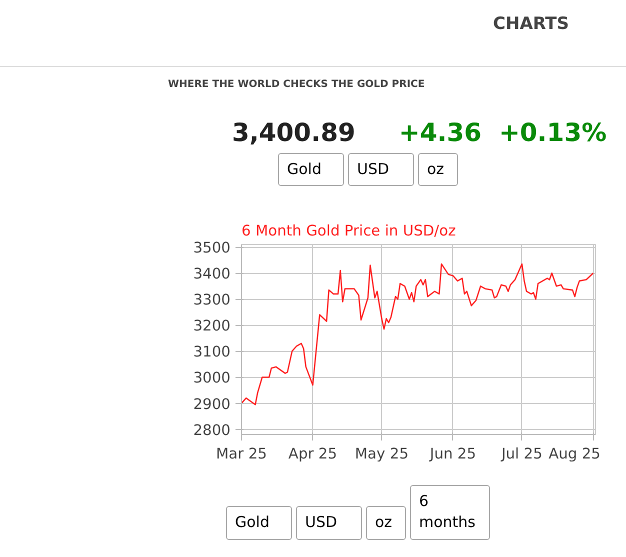  I want to click on y-tick-label: 3000, so click(212, 378).